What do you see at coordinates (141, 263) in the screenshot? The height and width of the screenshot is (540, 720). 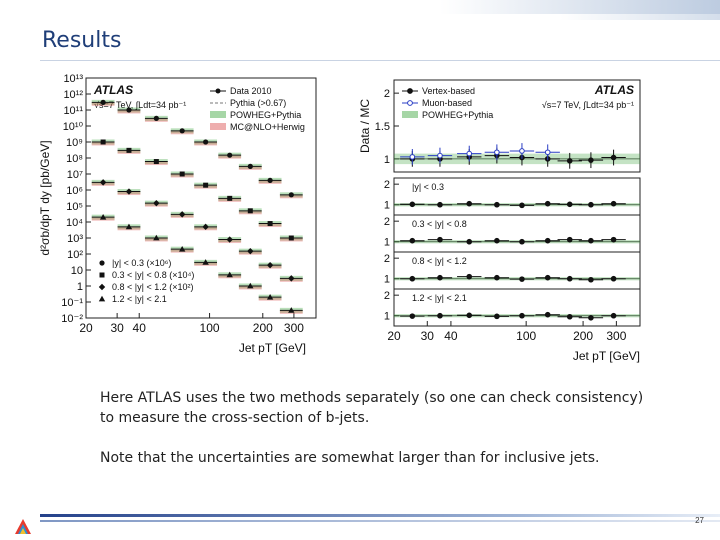 I see `series-label: |y| < 0.3 (×10⁶)` at bounding box center [141, 263].